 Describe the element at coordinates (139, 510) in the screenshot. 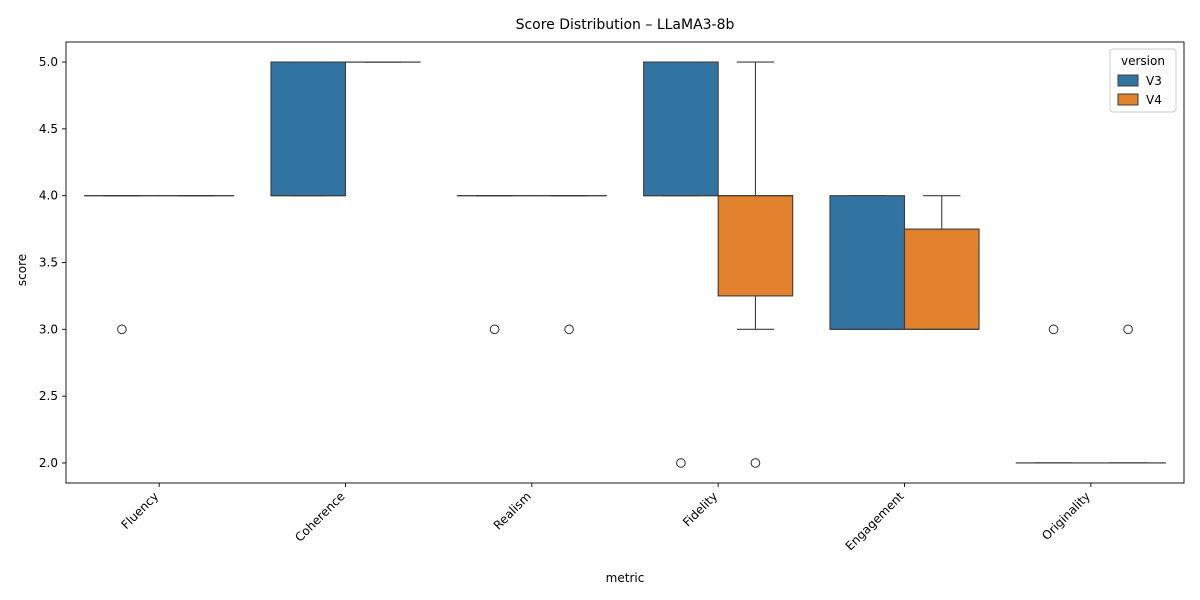

I see `x-tick-label: Fluency` at that location.